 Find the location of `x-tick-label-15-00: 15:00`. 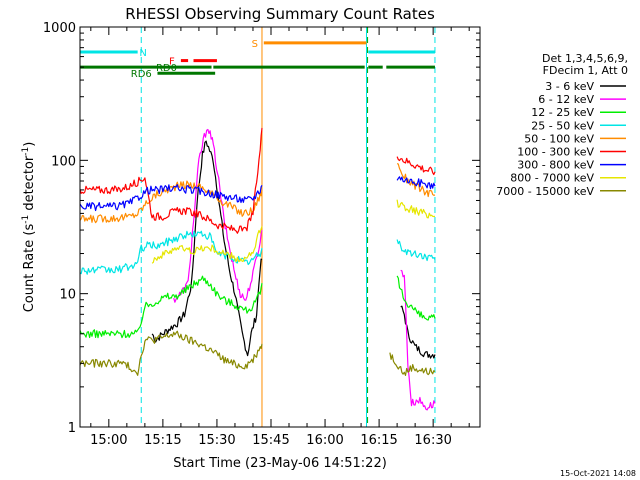

x-tick-label-15-00: 15:00 is located at coordinates (108, 440).